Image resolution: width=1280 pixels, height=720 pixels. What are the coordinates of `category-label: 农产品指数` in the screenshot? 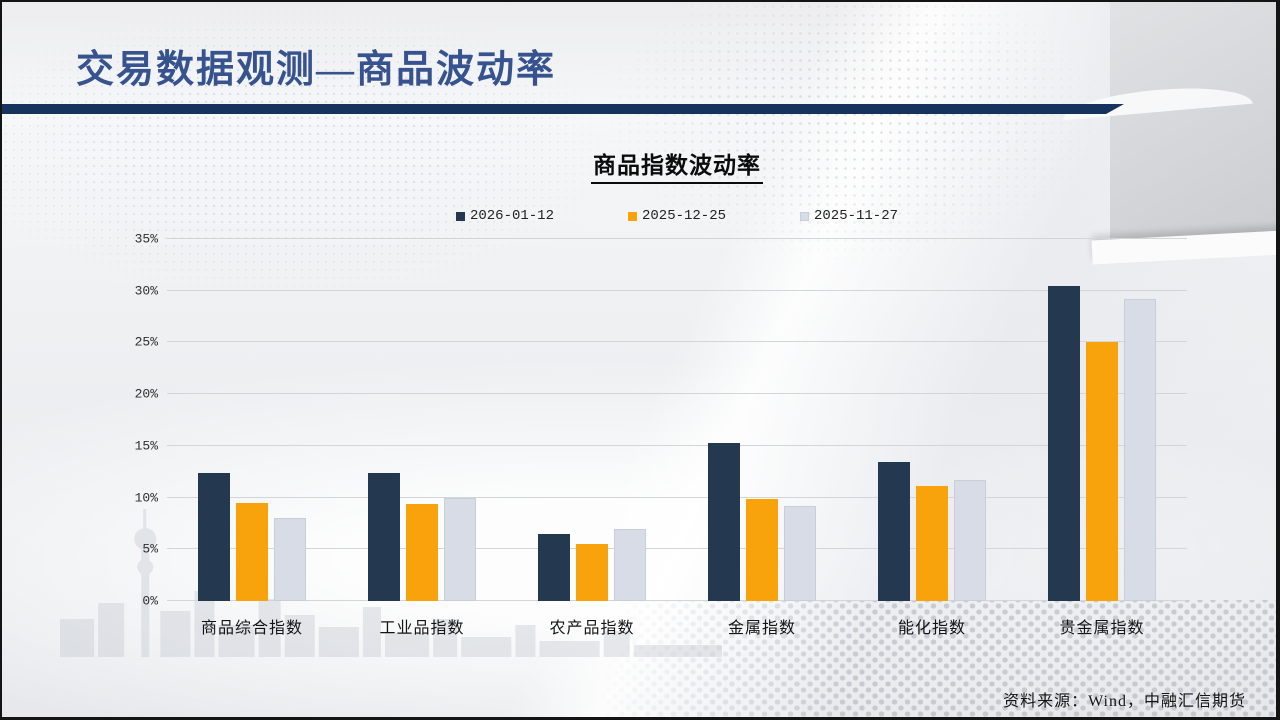 It's located at (592, 628).